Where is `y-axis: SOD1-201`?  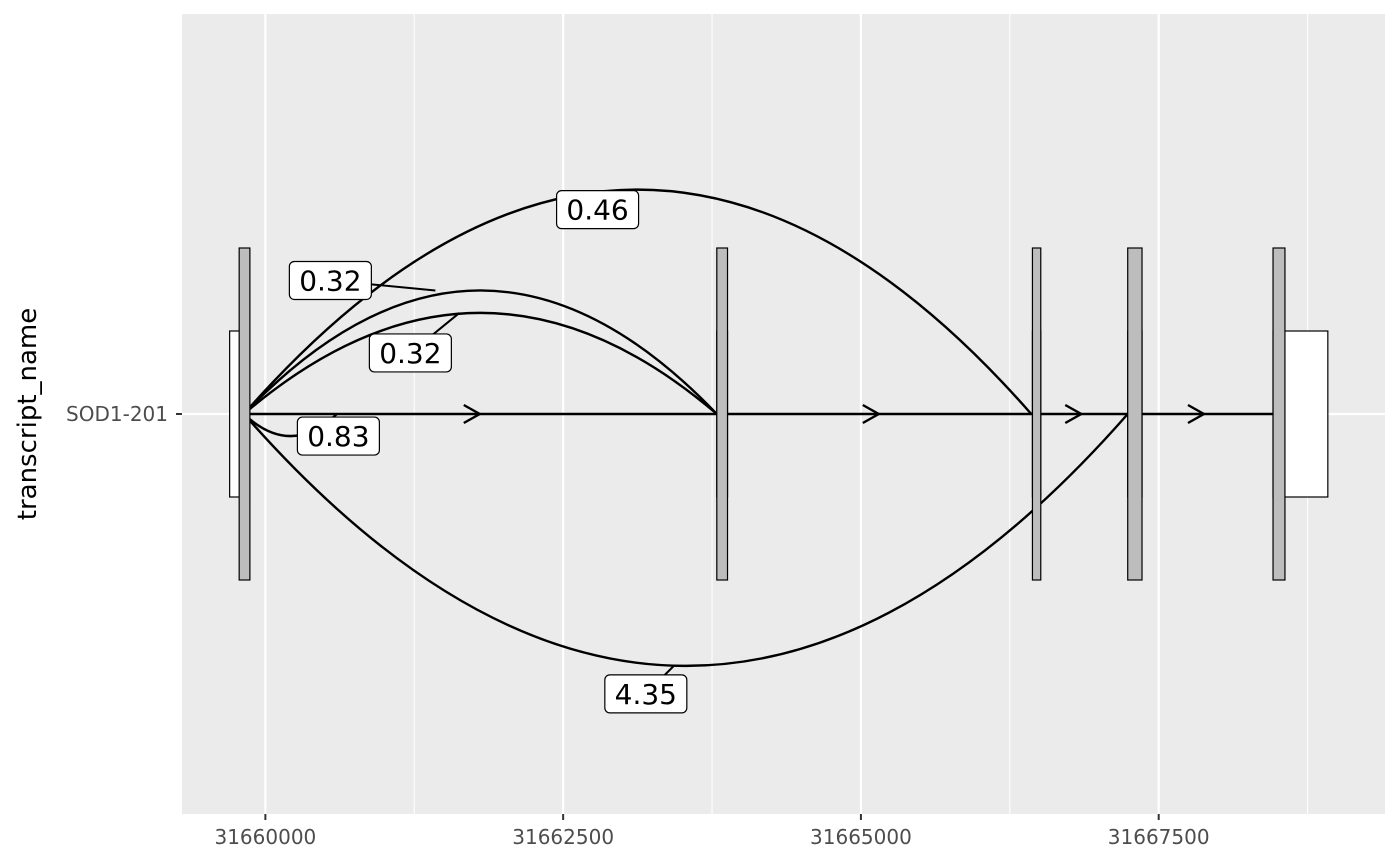 y-axis: SOD1-201 is located at coordinates (124, 414).